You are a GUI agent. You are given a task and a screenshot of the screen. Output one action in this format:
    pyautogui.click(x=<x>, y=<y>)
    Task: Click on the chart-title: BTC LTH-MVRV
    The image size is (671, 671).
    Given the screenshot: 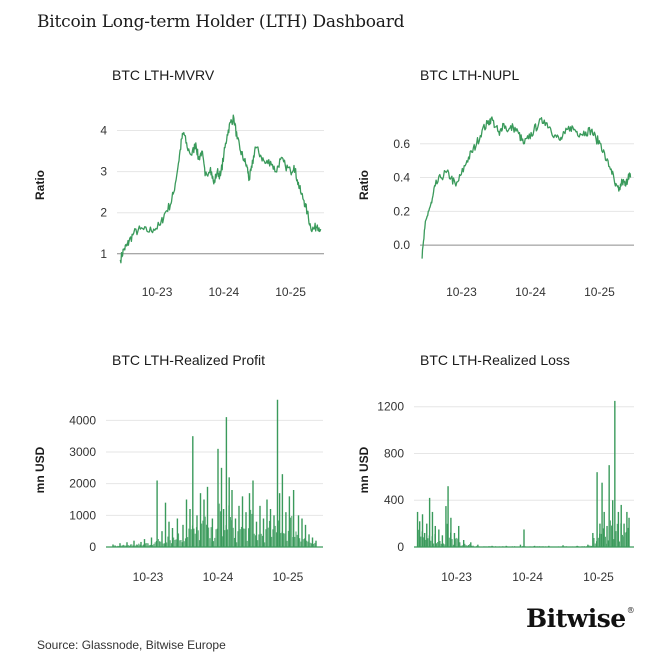 What is the action you would take?
    pyautogui.click(x=163, y=75)
    